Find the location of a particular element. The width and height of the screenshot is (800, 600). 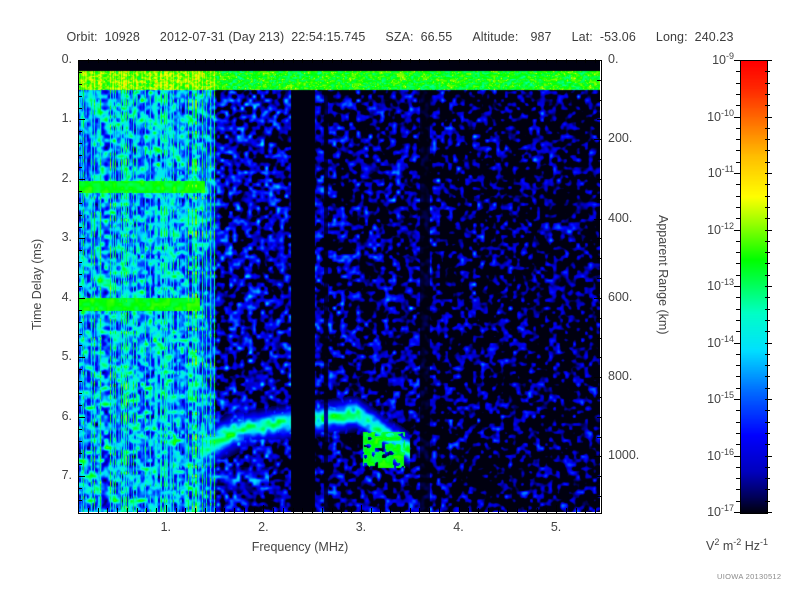

y2-tick-label: 1000. is located at coordinates (624, 455).